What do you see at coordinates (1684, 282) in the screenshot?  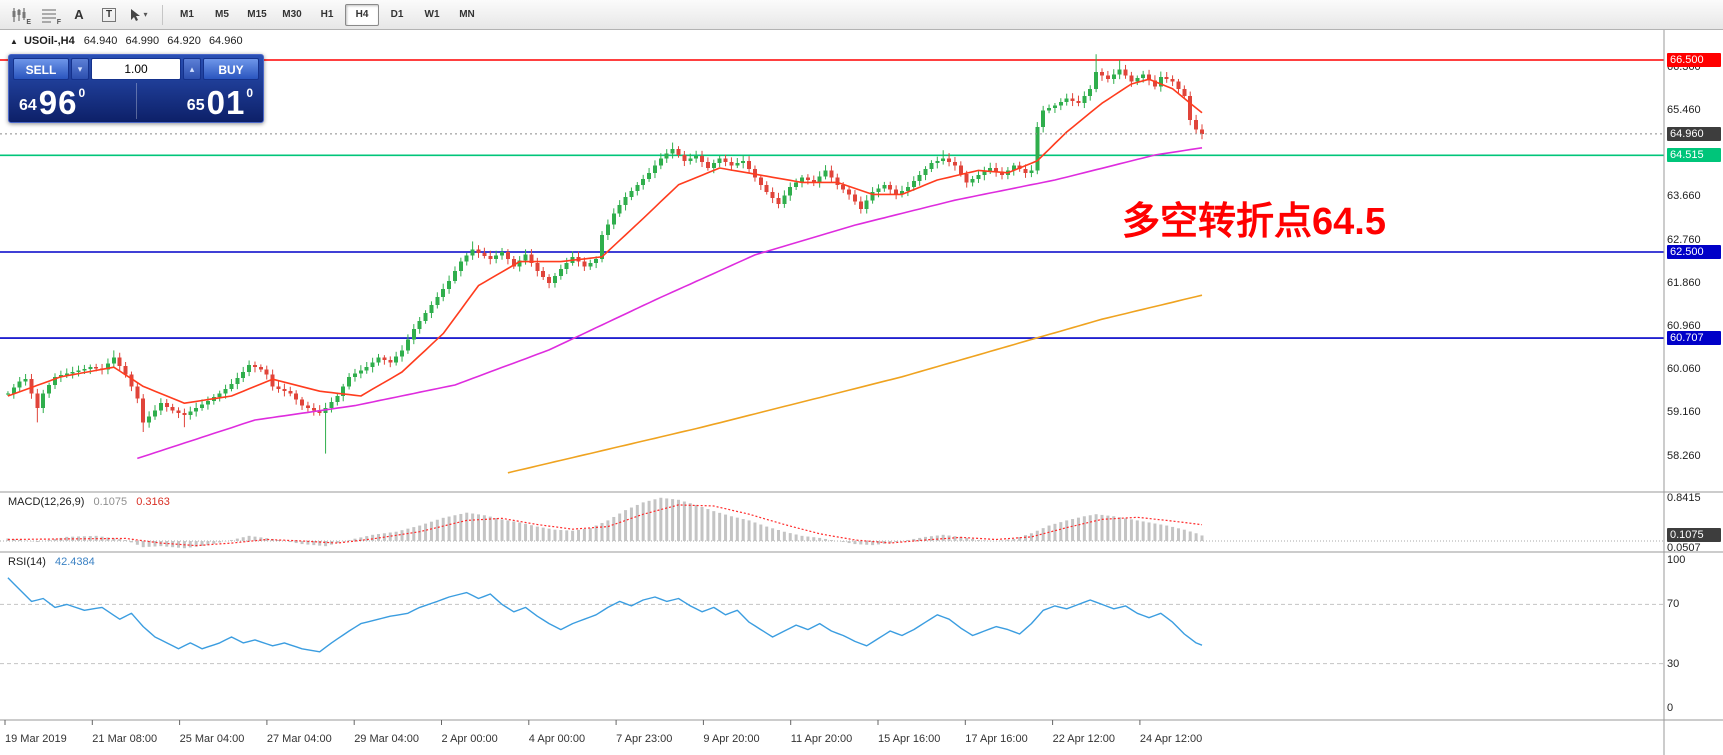 I see `price-axis-tick: 61.860` at bounding box center [1684, 282].